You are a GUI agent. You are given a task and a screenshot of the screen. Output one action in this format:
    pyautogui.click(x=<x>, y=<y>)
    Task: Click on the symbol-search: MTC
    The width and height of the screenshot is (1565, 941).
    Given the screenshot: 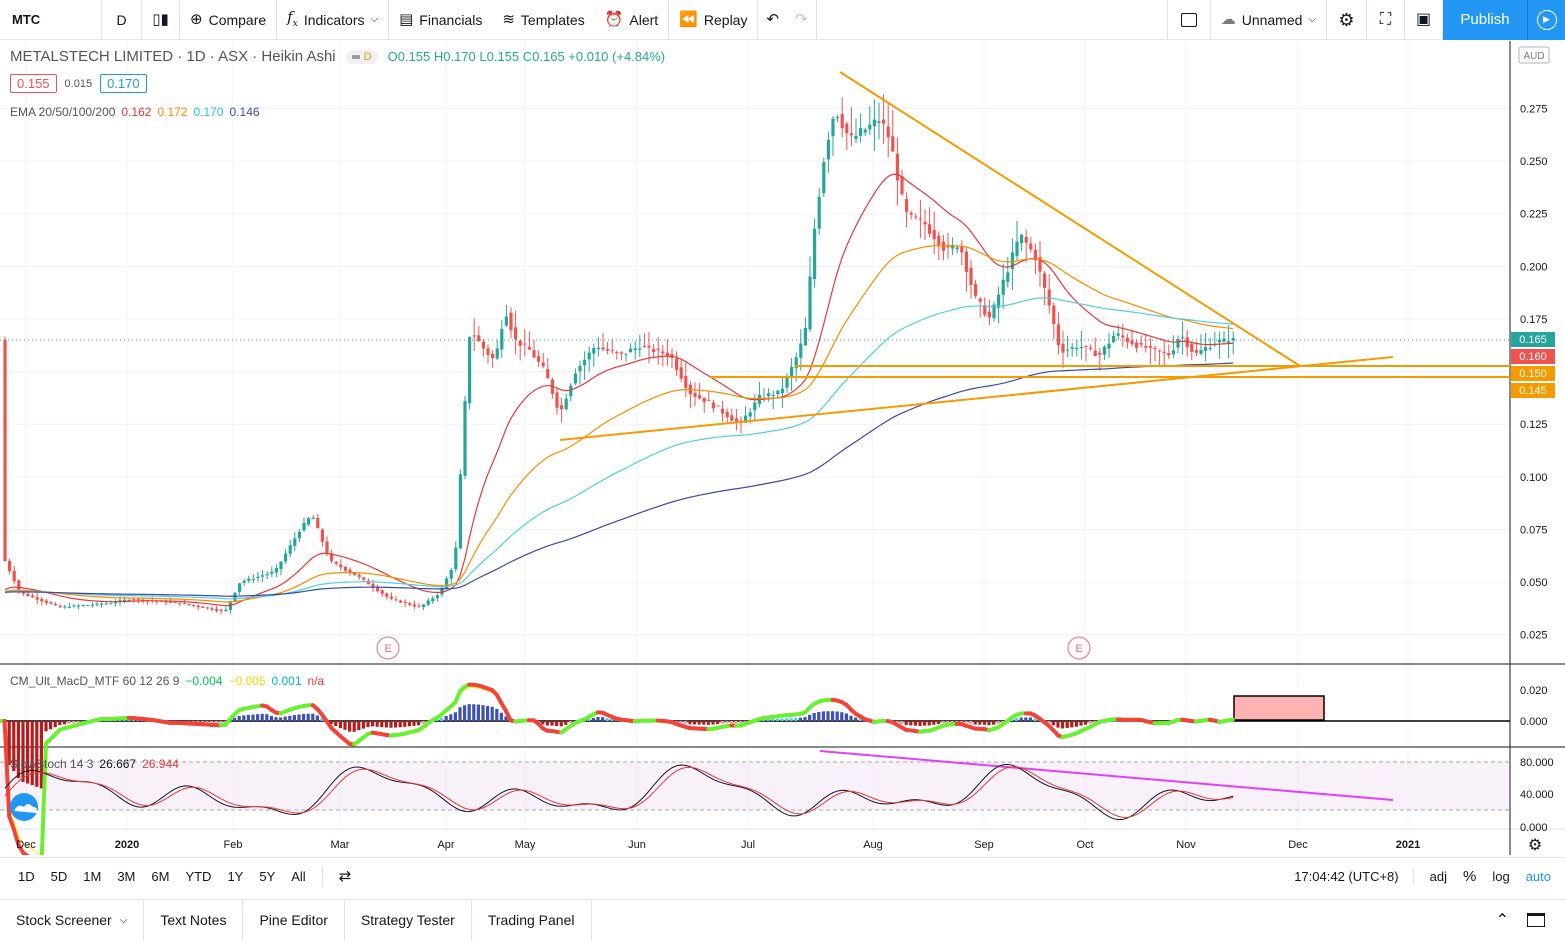 What is the action you would take?
    pyautogui.click(x=51, y=20)
    